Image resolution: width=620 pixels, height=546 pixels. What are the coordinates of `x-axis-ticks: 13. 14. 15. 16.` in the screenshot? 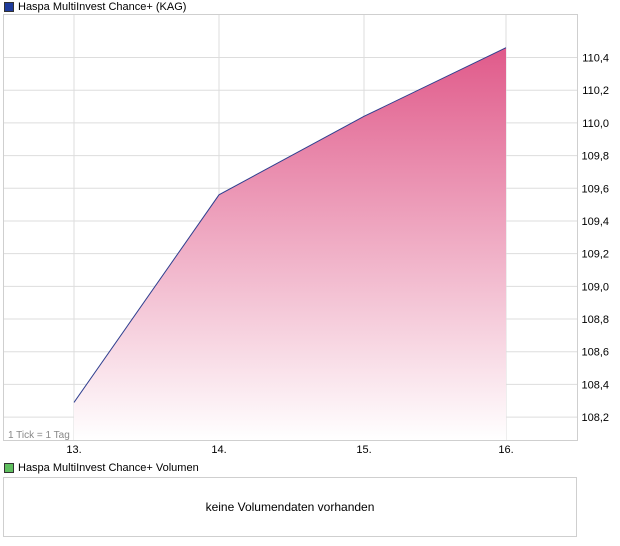 It's located at (289, 450).